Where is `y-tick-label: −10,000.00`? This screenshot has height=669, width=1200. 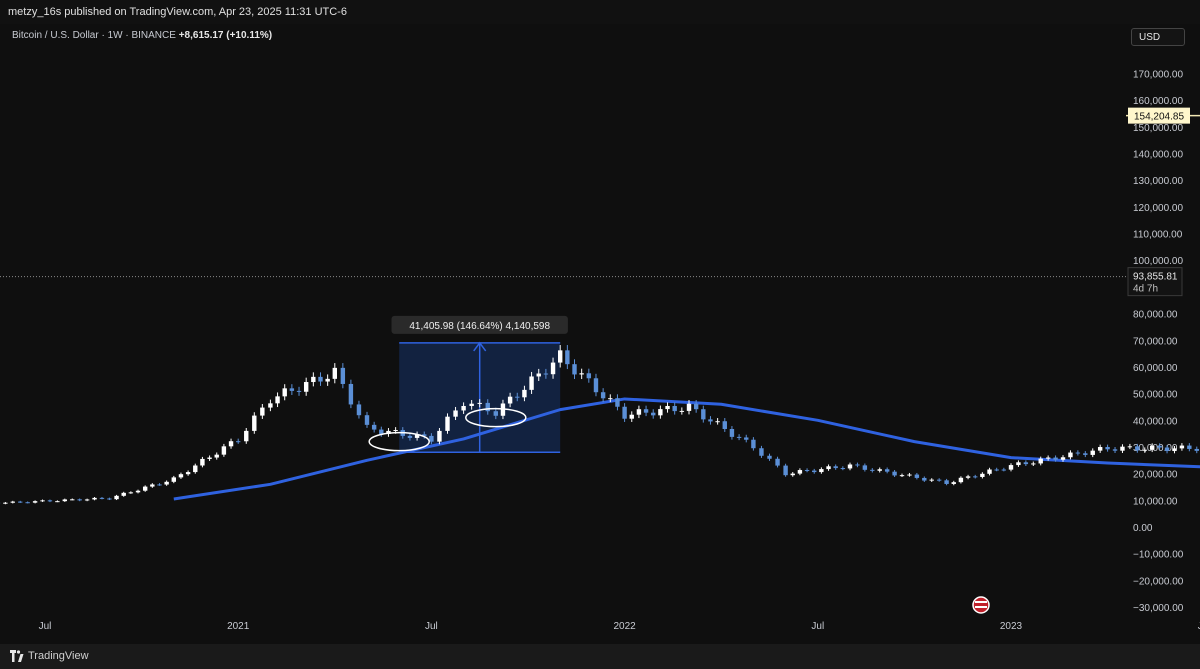 y-tick-label: −10,000.00 is located at coordinates (1158, 555).